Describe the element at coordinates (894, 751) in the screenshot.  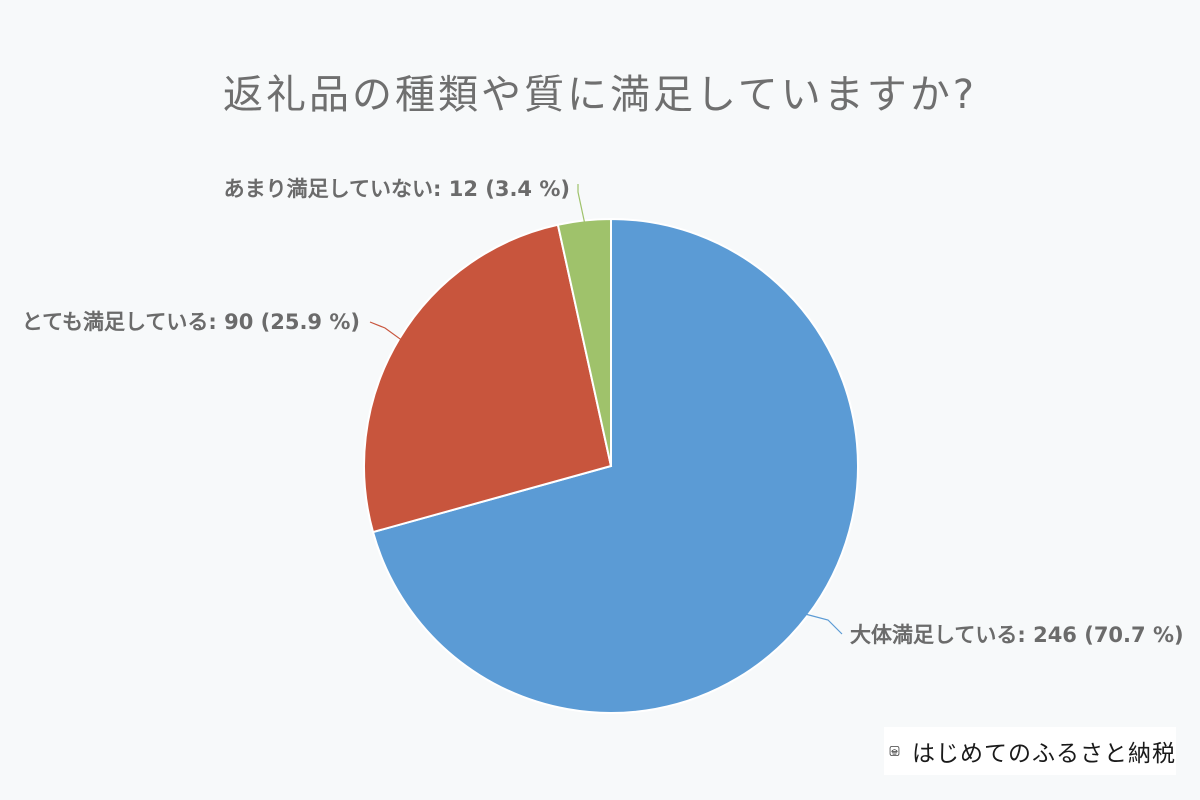
I see `furusato-logo-icon` at that location.